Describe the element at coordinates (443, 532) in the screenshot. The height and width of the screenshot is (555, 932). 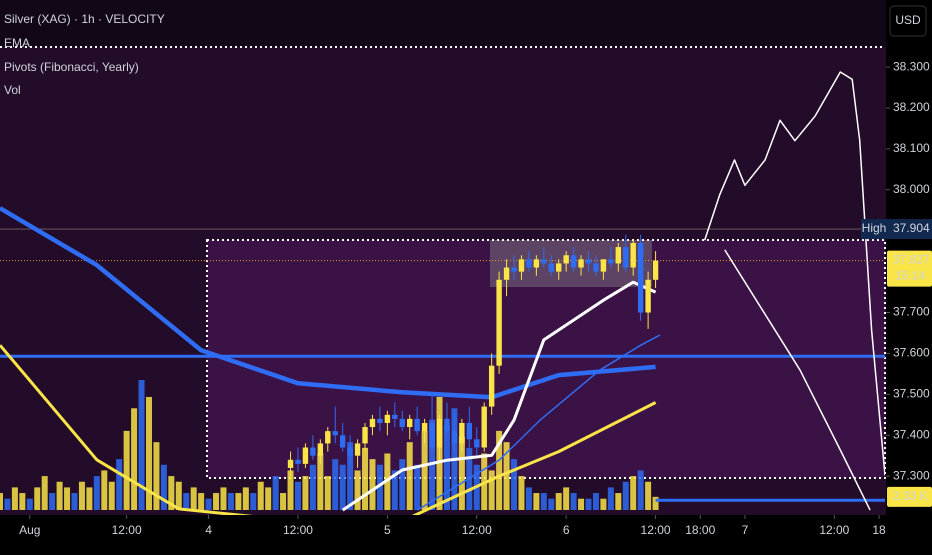
I see `time-axis` at that location.